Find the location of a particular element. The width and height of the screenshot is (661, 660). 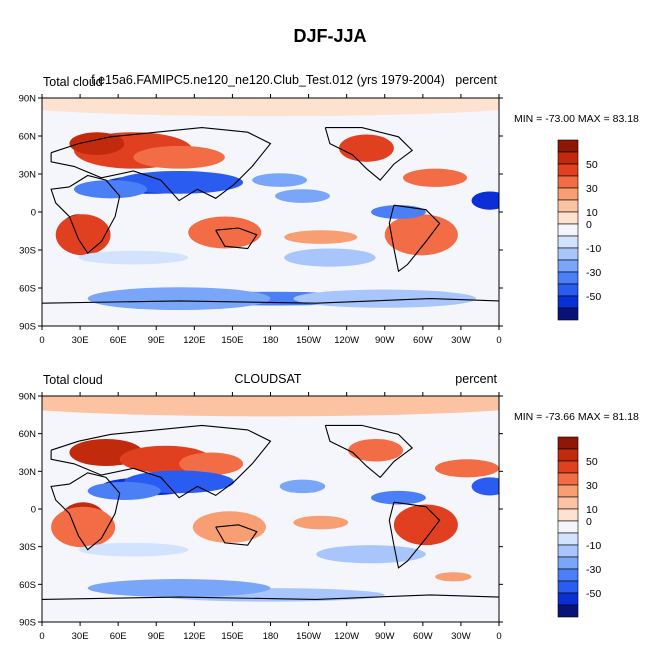

panel-2-right-label: percent is located at coordinates (476, 379).